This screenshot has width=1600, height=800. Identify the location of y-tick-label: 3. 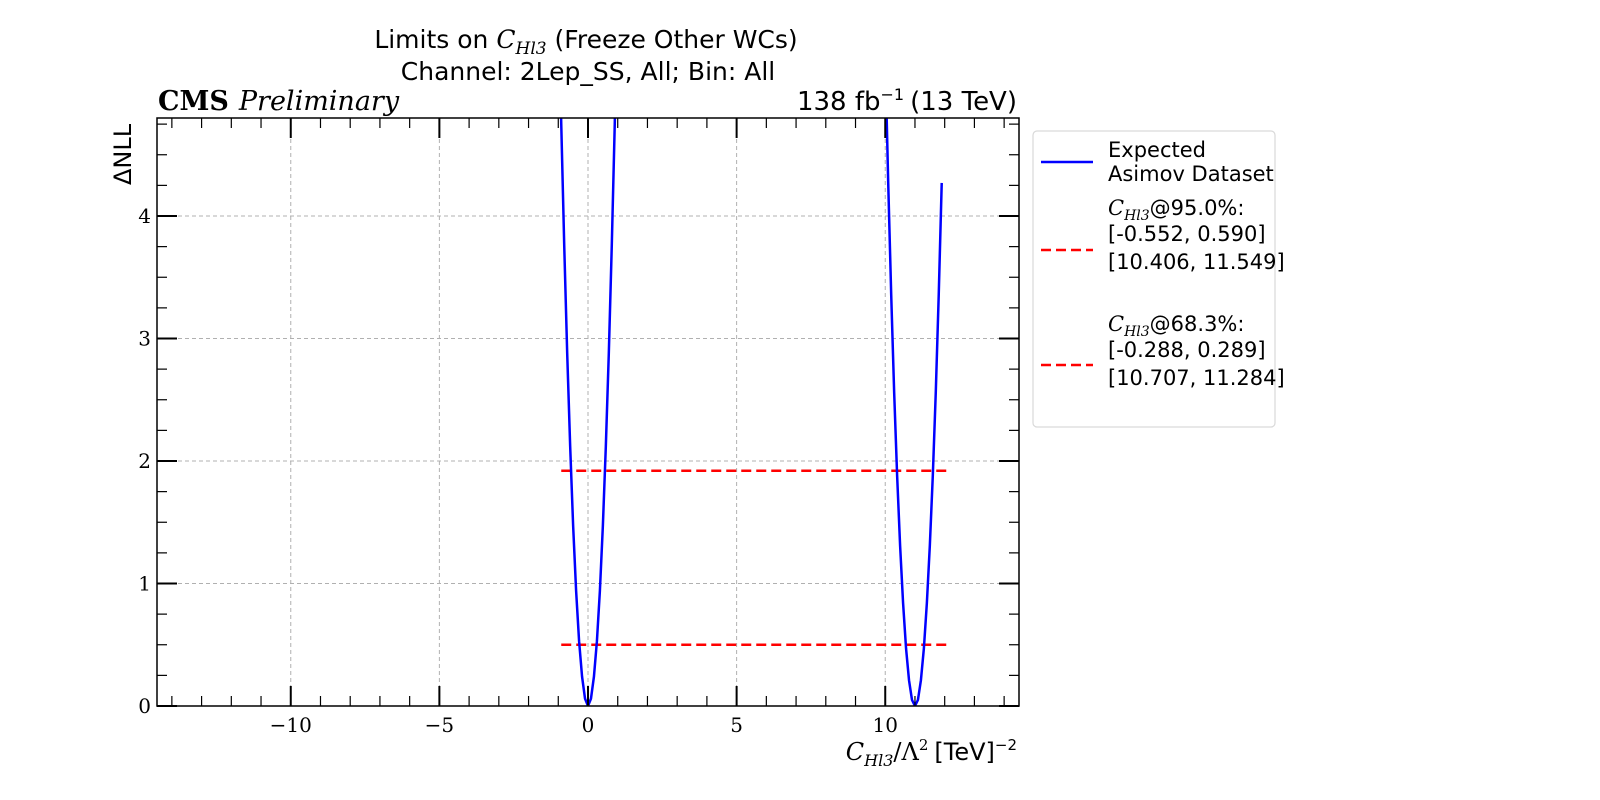
(144, 339).